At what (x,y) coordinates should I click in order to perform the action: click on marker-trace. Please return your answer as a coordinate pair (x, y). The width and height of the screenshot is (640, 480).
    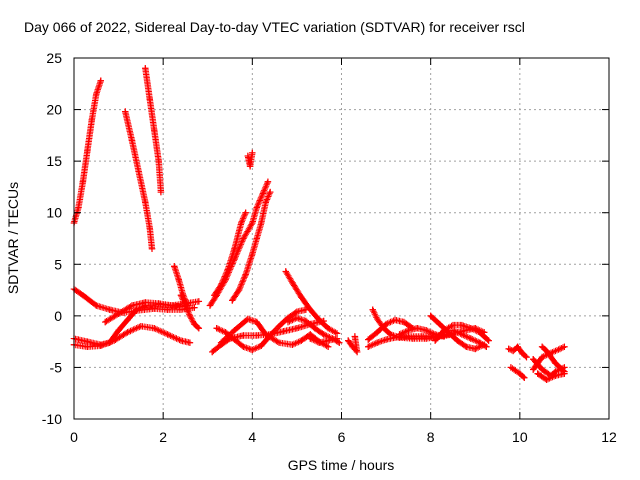
    Looking at the image, I should click on (181, 286).